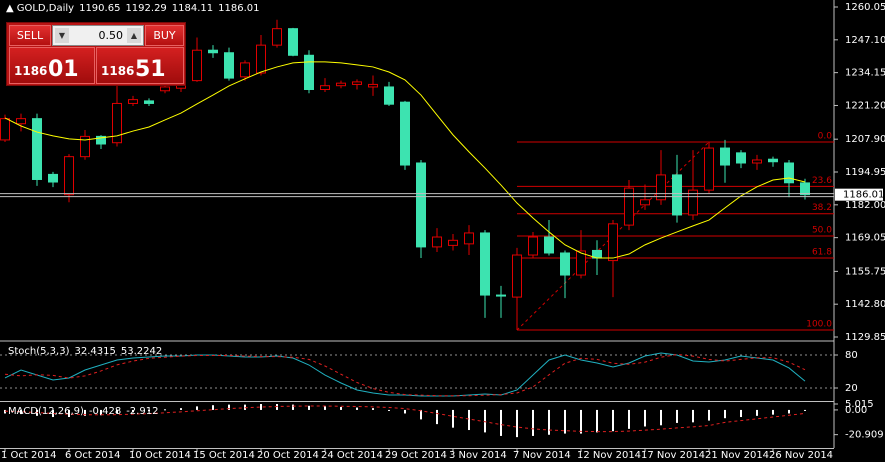 This screenshot has width=885, height=462. Describe the element at coordinates (160, 455) in the screenshot. I see `x-tick-label: 10 Oct 2014` at that location.